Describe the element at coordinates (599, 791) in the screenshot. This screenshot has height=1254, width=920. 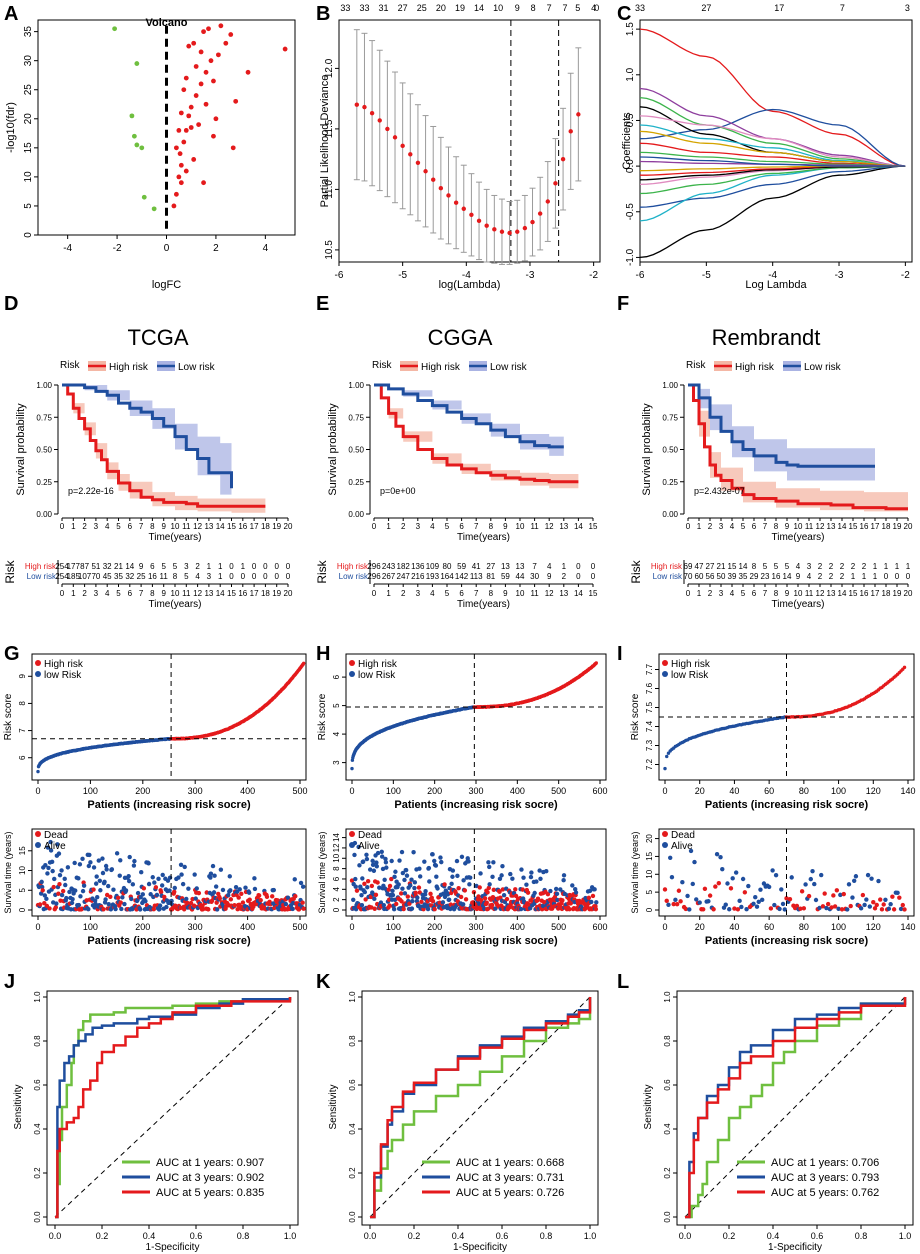
I see `risk-x-tick-label: 600` at that location.